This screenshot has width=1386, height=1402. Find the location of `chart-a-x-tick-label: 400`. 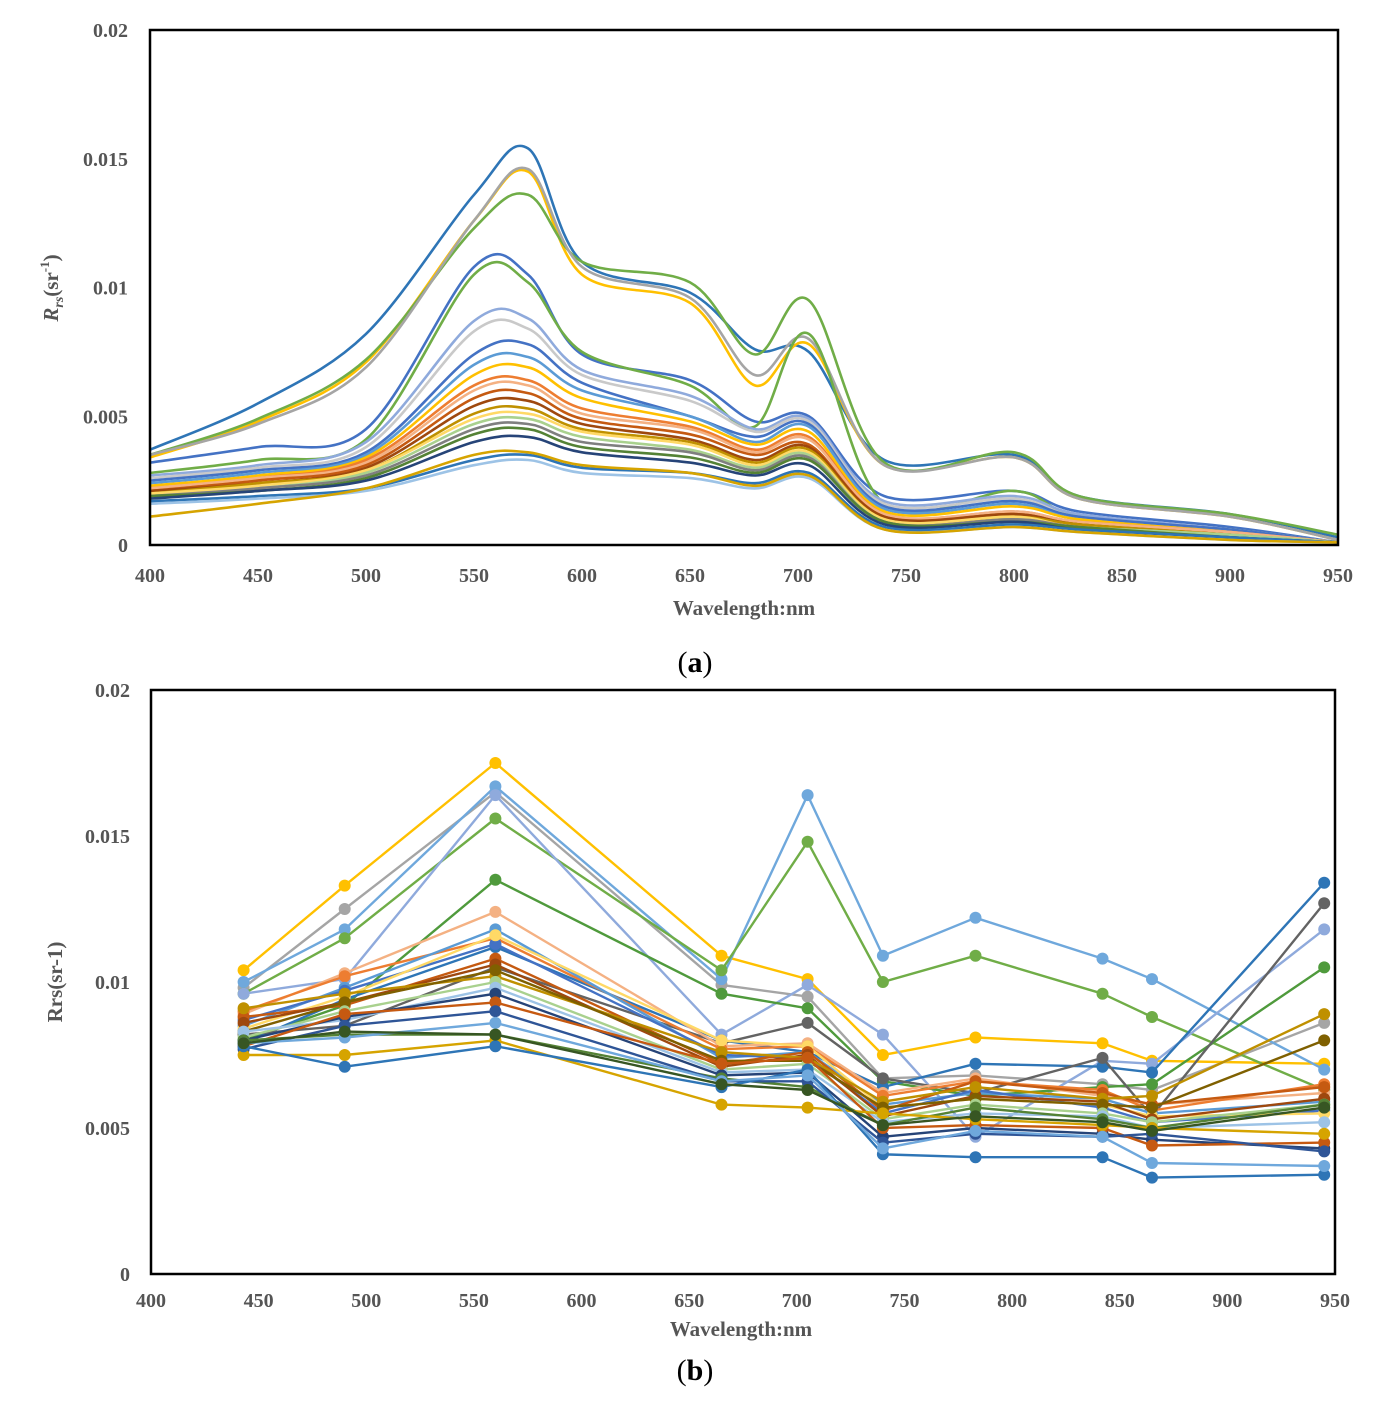

chart-a-x-tick-label: 400 is located at coordinates (150, 576).